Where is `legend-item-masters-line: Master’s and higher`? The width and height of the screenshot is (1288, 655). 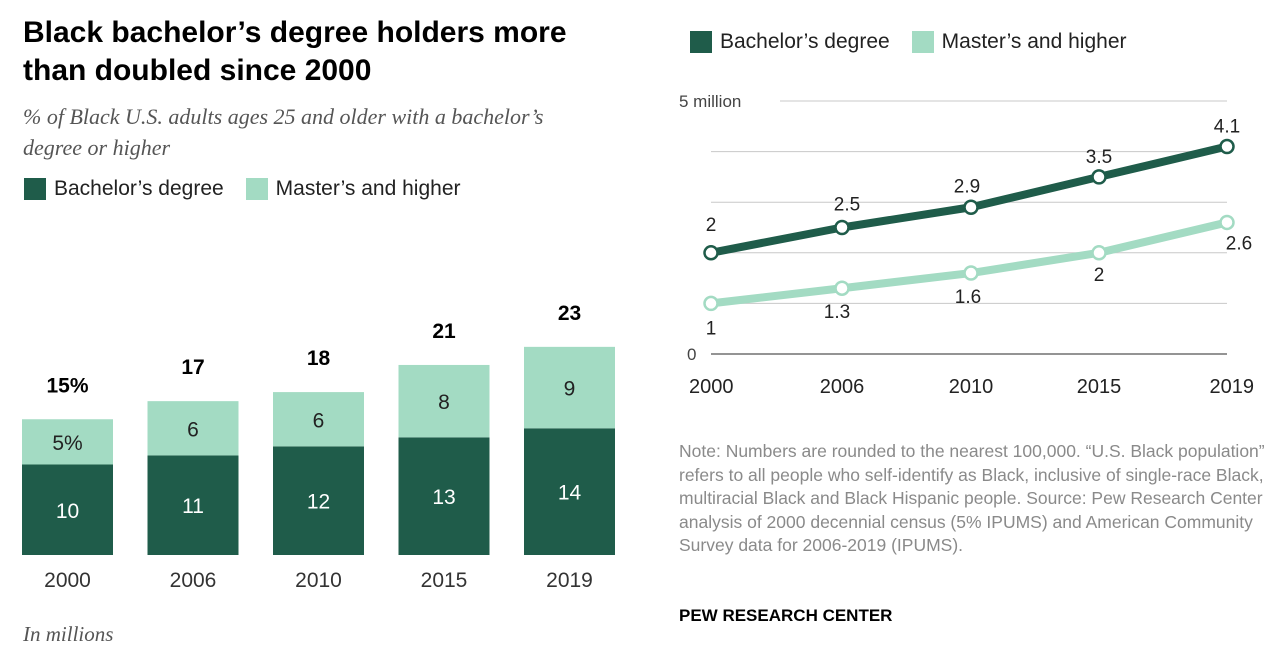
legend-item-masters-line: Master’s and higher is located at coordinates (1019, 42).